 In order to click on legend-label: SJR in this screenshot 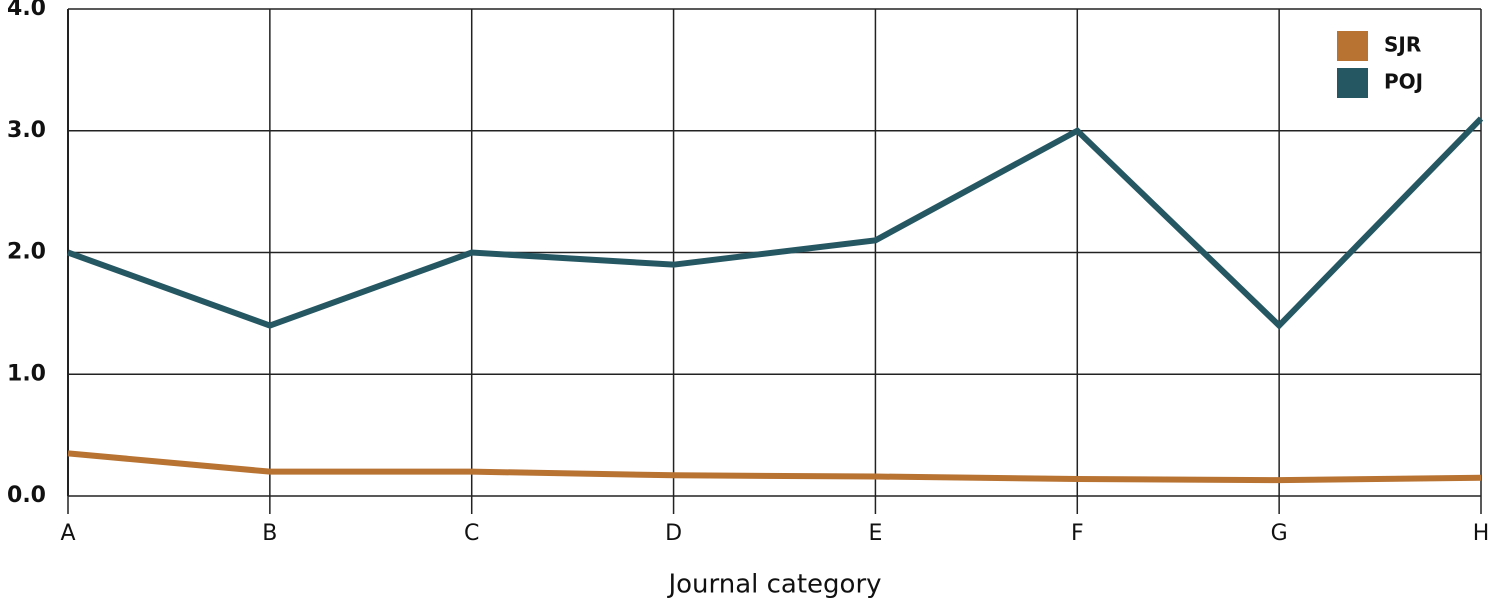, I will do `click(1402, 45)`.